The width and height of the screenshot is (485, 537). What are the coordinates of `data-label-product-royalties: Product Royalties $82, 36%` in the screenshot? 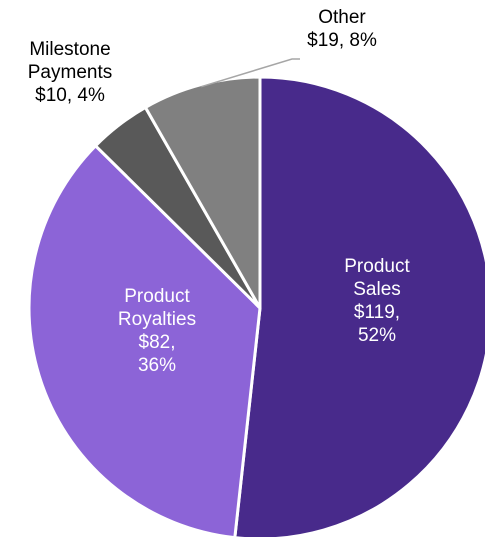 It's located at (157, 331).